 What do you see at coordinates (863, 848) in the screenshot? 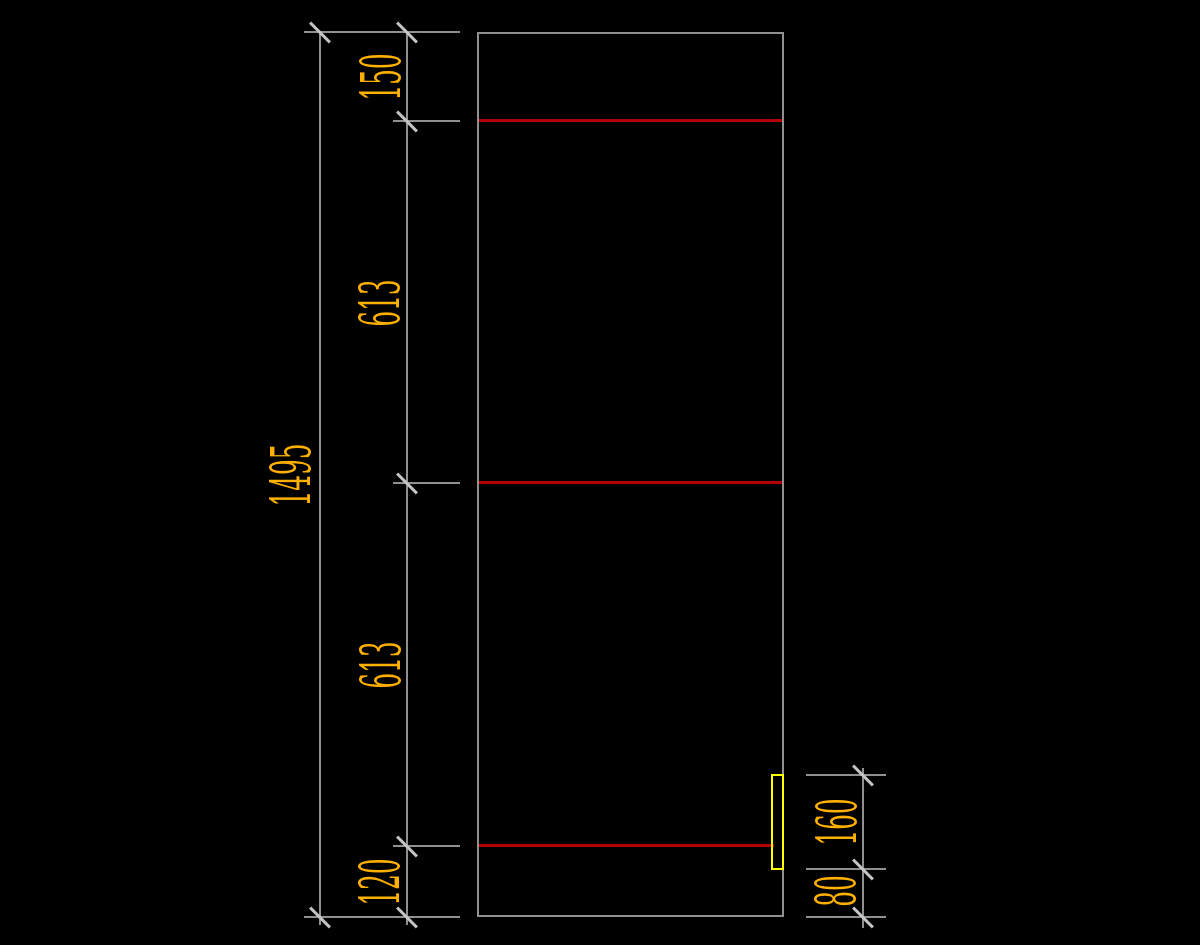
I see `dimension-line-right-chain` at bounding box center [863, 848].